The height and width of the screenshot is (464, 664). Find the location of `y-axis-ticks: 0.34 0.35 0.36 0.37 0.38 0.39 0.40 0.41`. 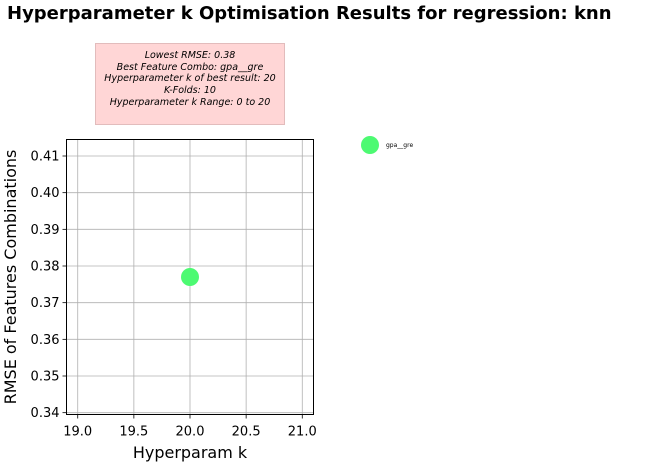

y-axis-ticks: 0.34 0.35 0.36 0.37 0.38 0.39 0.40 0.41 is located at coordinates (49, 285).